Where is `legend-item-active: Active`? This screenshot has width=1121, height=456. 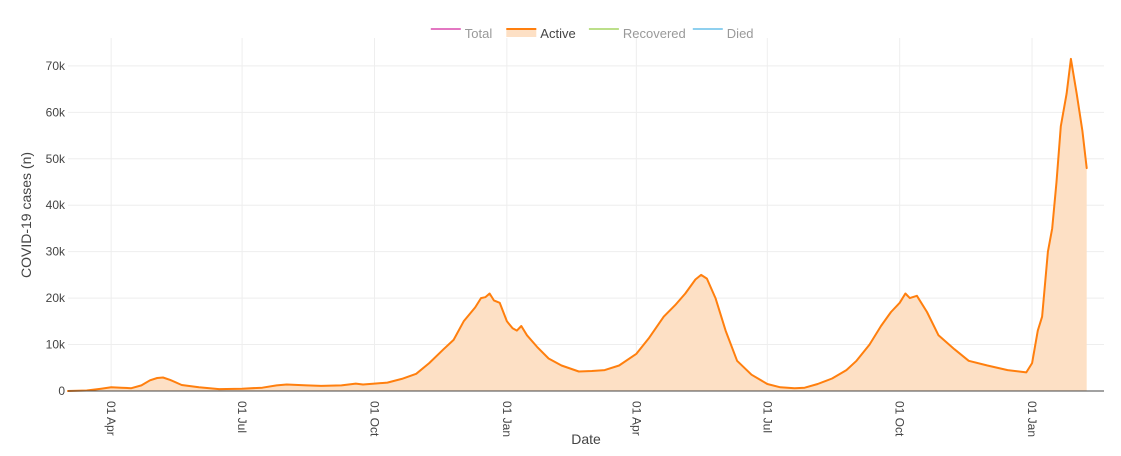 legend-item-active: Active is located at coordinates (541, 33).